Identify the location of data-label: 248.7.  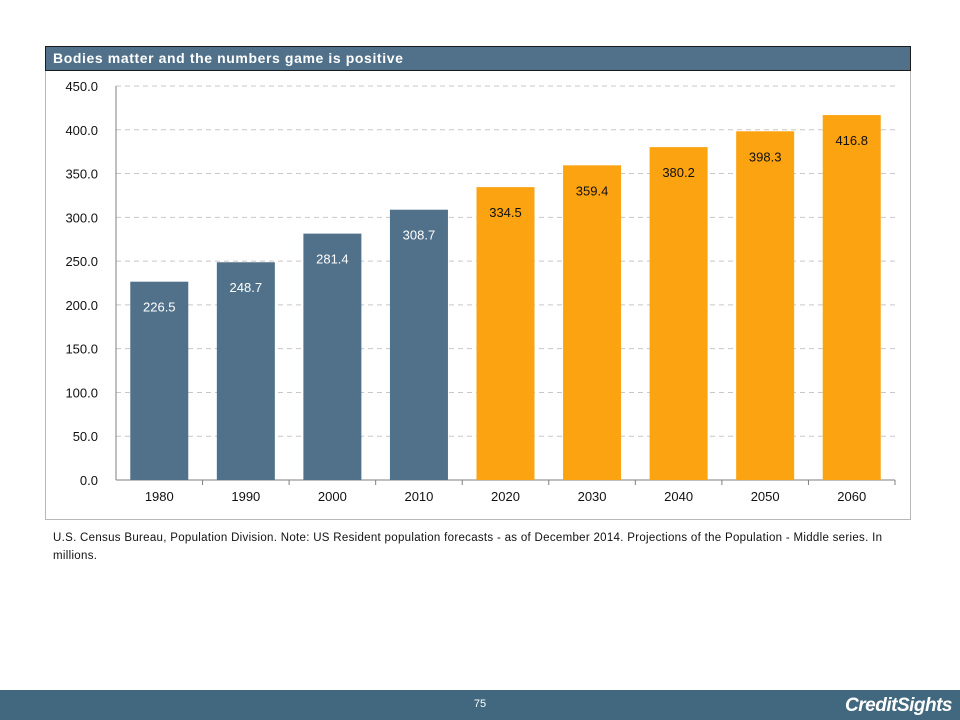
(246, 287).